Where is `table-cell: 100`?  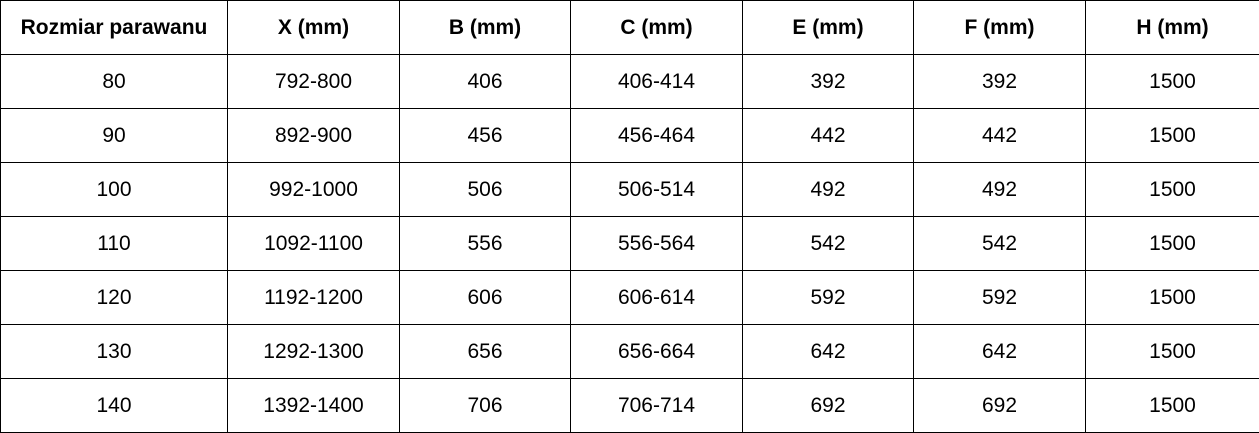
table-cell: 100 is located at coordinates (114, 189).